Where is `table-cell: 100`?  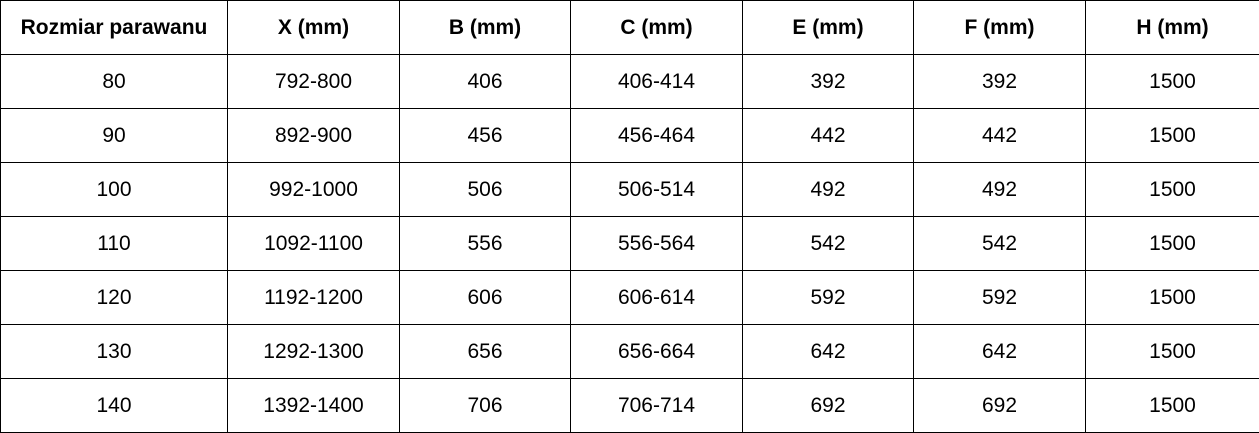
table-cell: 100 is located at coordinates (114, 189).